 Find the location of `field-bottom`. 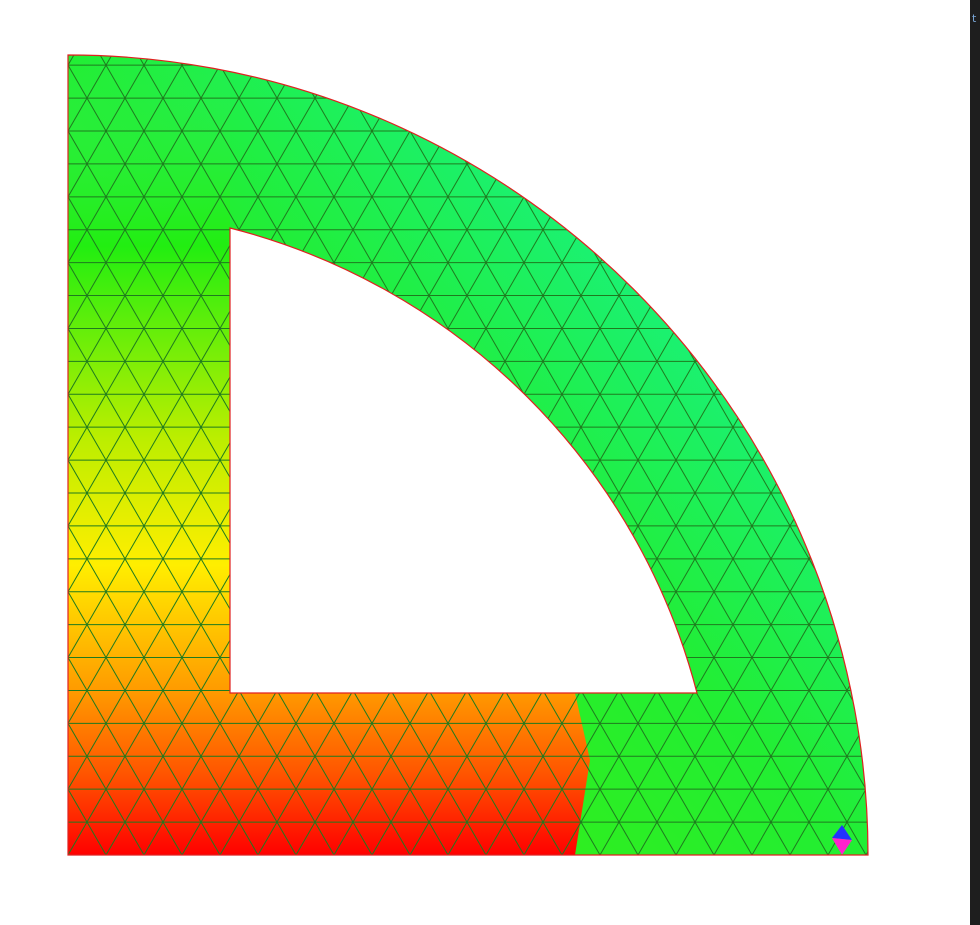

field-bottom is located at coordinates (329, 774).